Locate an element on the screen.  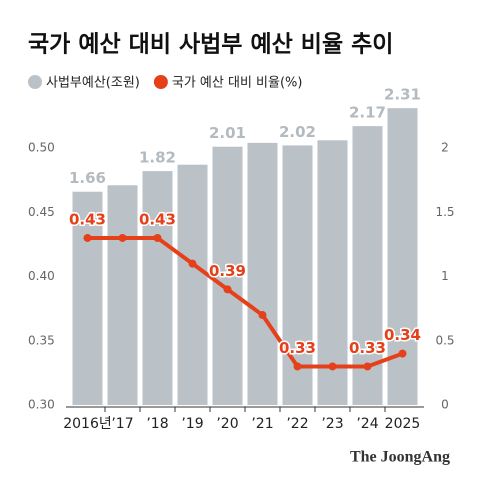
x-tick-label: ’24 is located at coordinates (367, 424).